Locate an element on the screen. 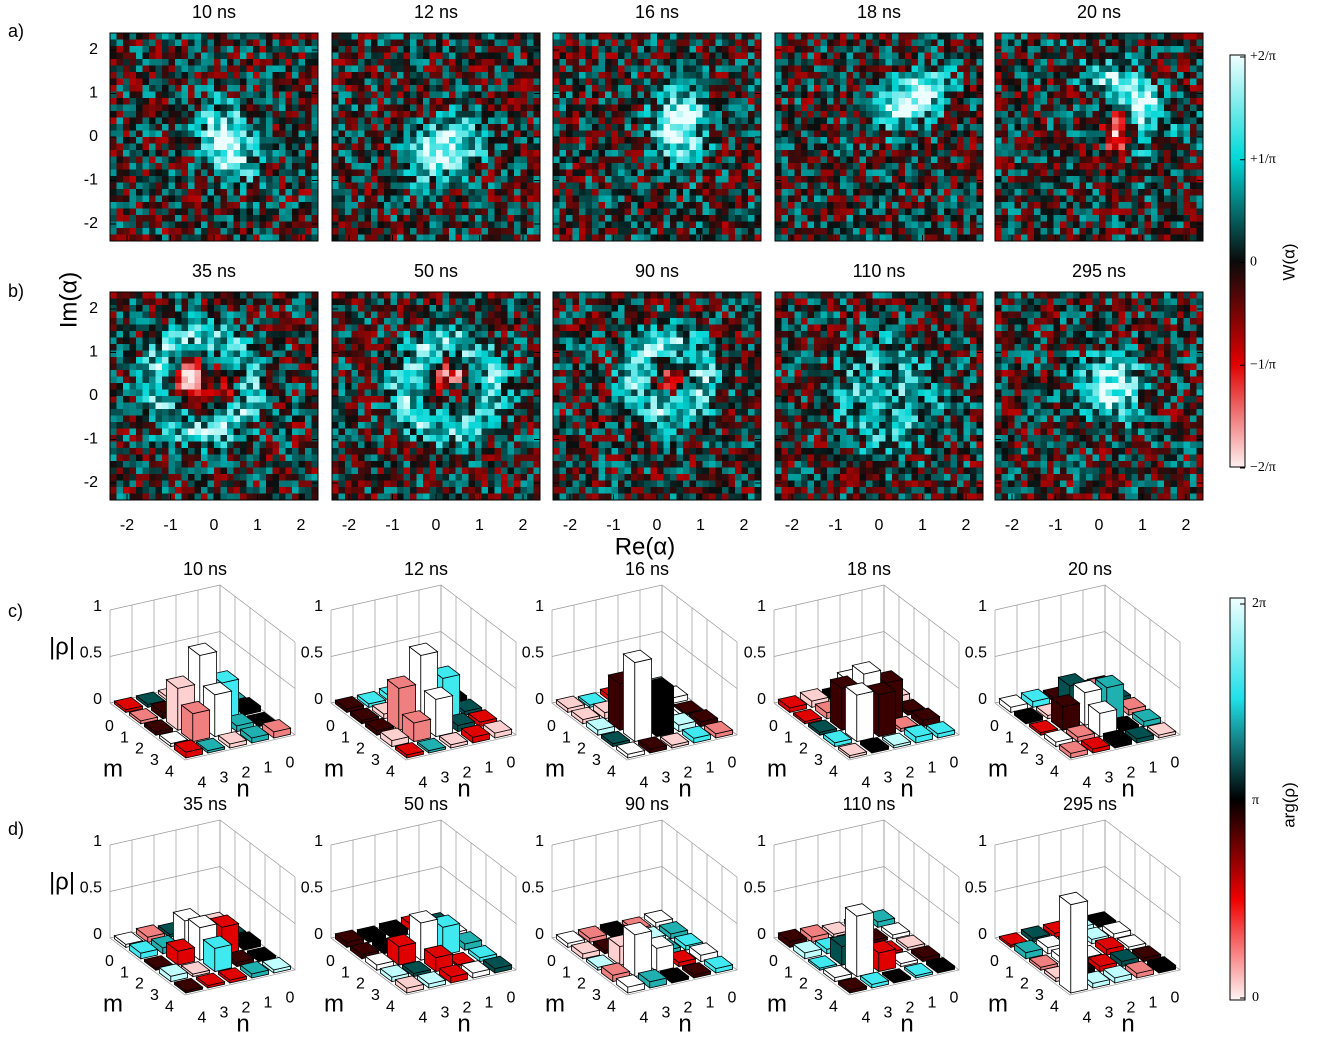 Image resolution: width=1325 pixels, height=1045 pixels. y-tick-label: 1 is located at coordinates (93, 93).